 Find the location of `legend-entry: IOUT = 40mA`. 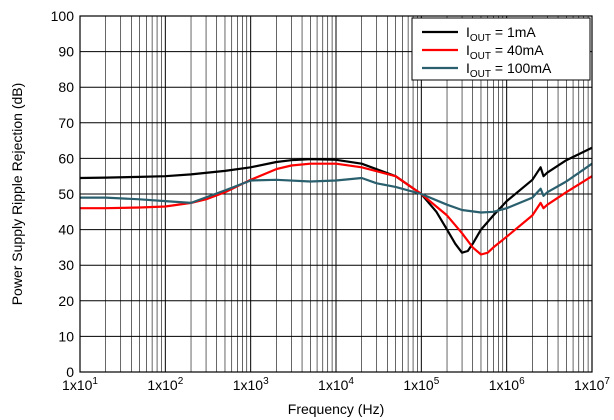

legend-entry: IOUT = 40mA is located at coordinates (505, 52).